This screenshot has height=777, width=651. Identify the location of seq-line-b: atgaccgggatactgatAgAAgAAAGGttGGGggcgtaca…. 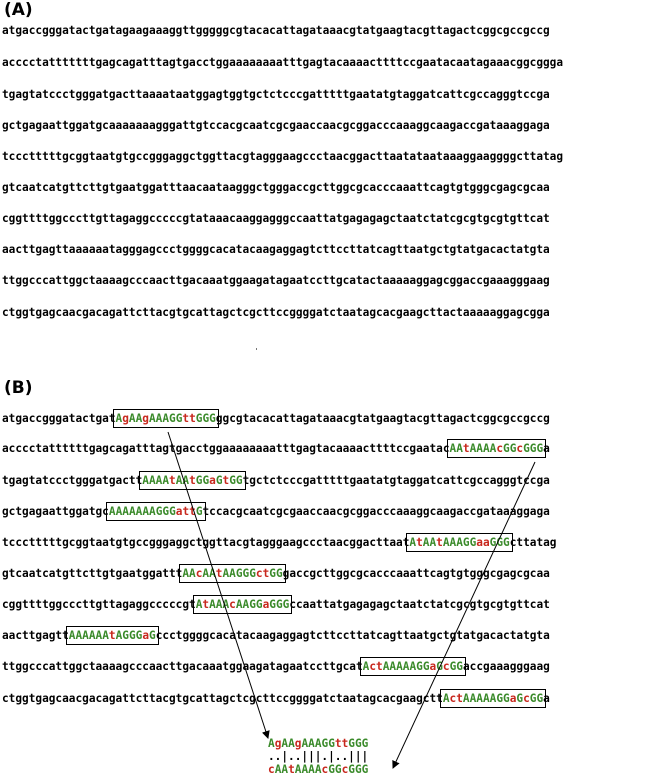
(276, 418).